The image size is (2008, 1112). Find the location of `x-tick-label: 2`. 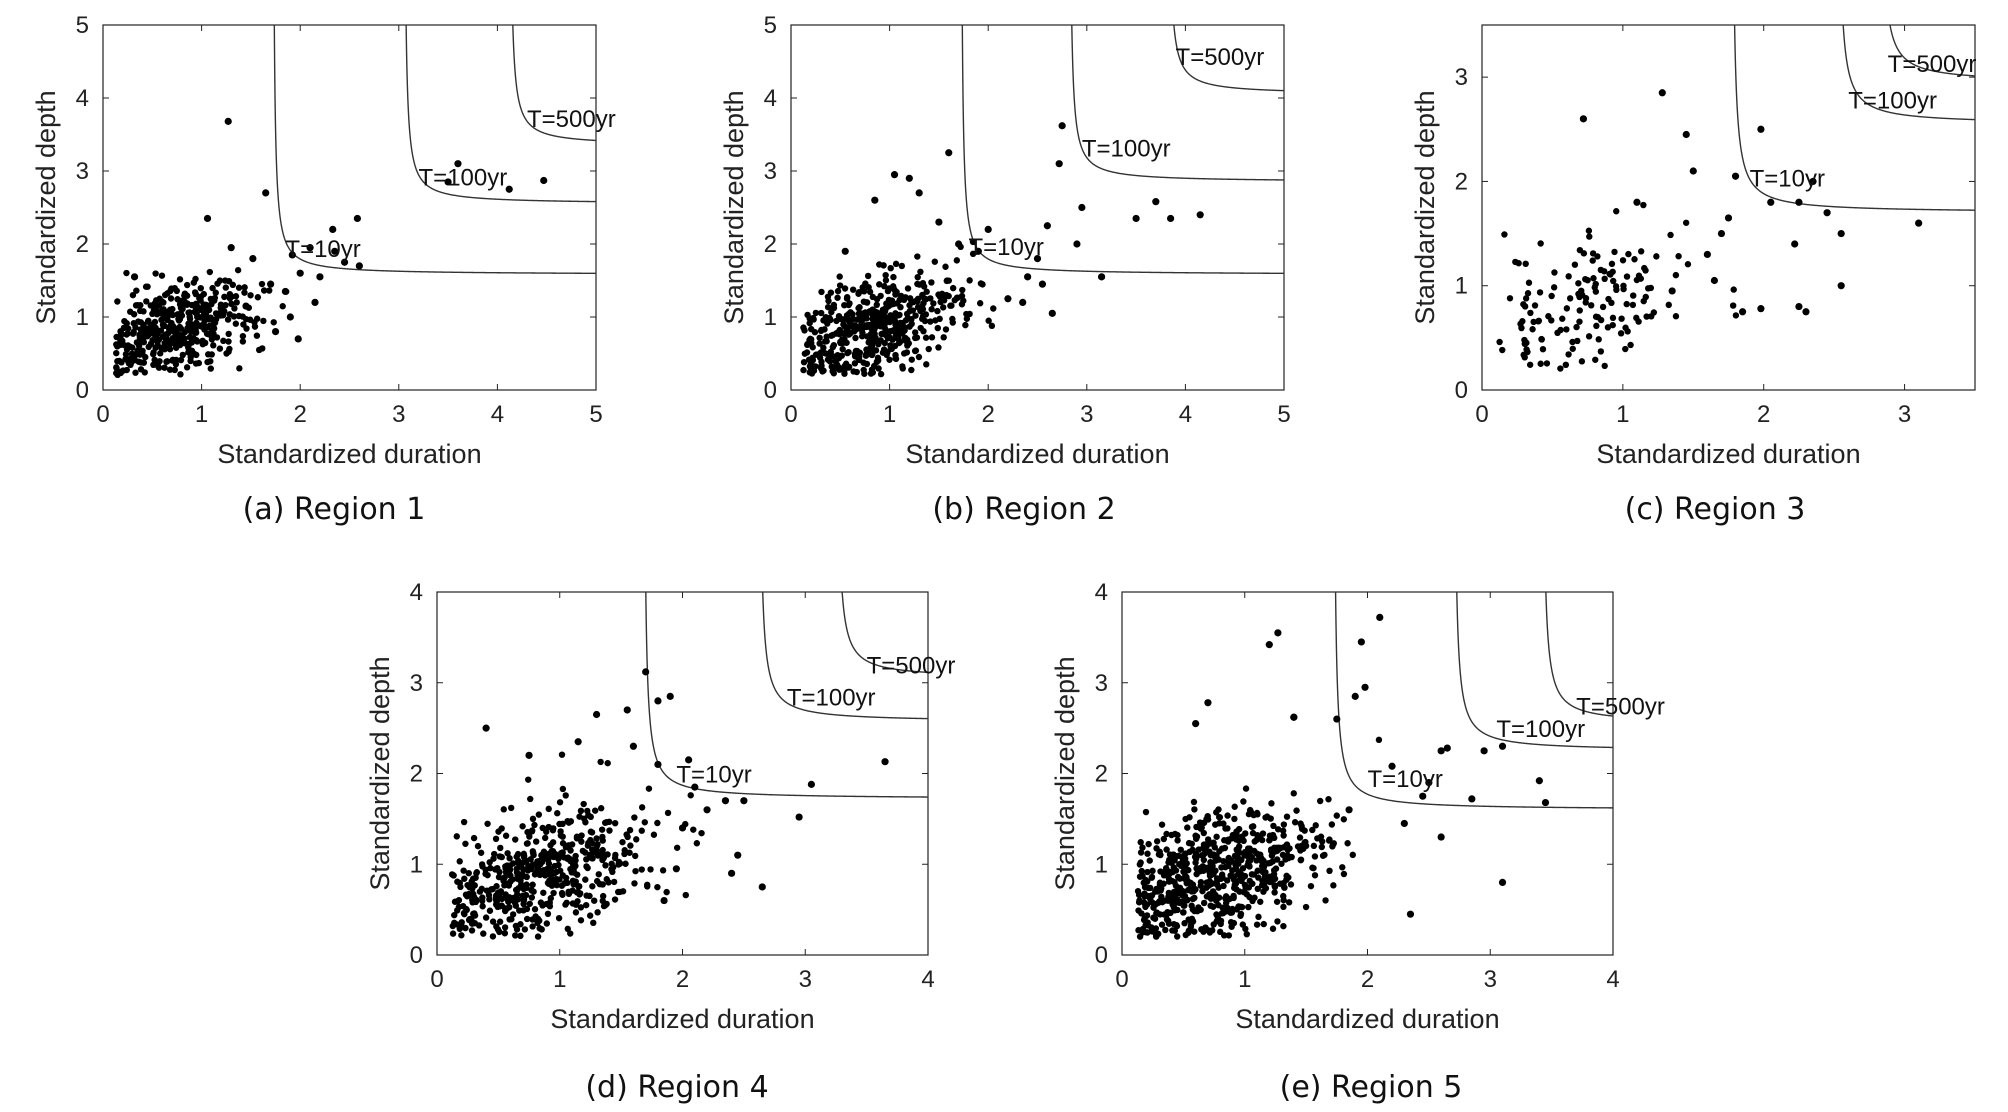

x-tick-label: 2 is located at coordinates (1367, 979).